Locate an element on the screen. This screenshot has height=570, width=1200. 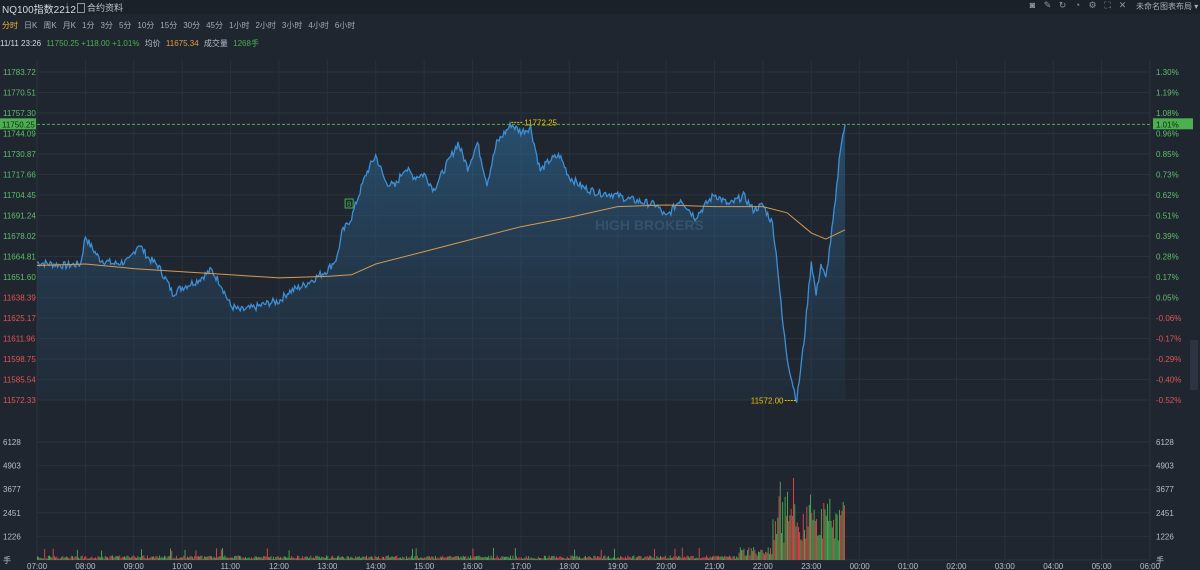
percent-tick-label: -0.52% is located at coordinates (1168, 400).